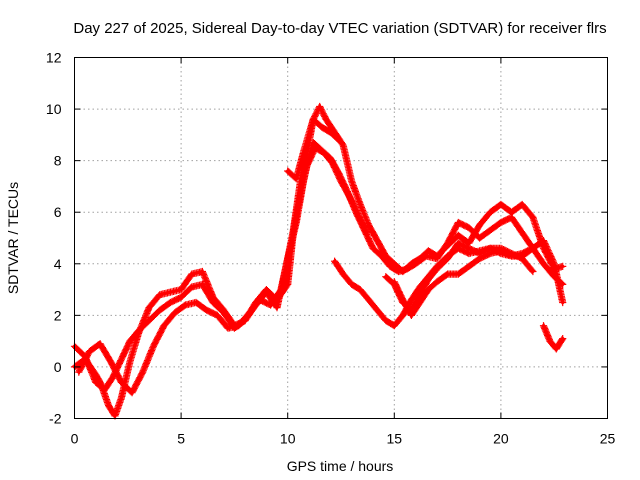 The height and width of the screenshot is (480, 640). Describe the element at coordinates (55, 419) in the screenshot. I see `y-tick-label: -2` at that location.